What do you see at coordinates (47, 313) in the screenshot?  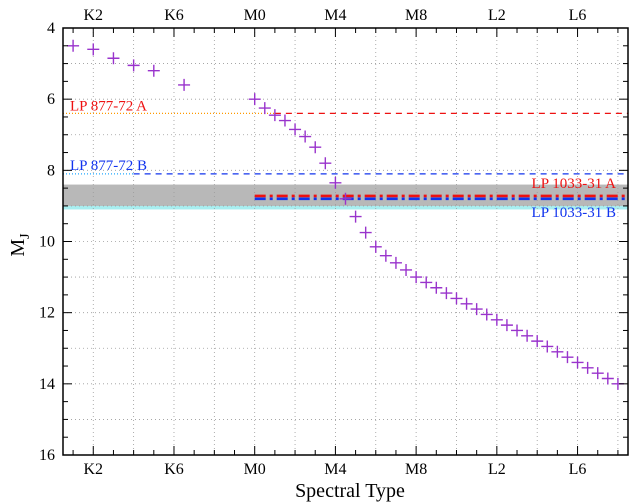 I see `y-tick-label: 12` at bounding box center [47, 313].